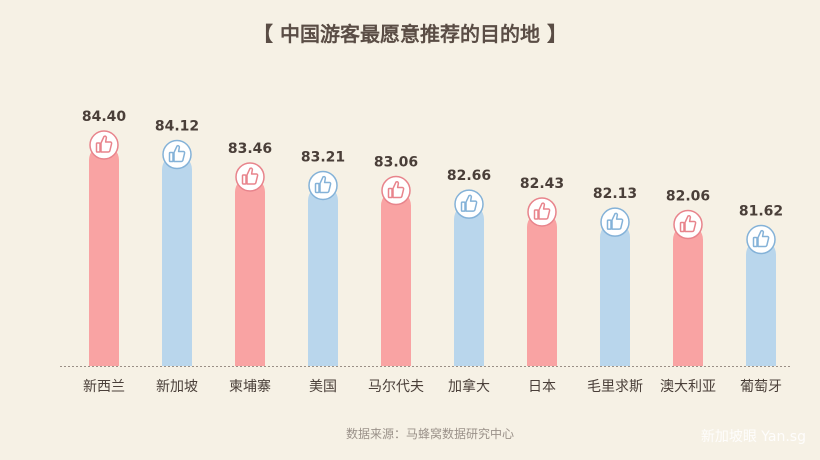 This screenshot has width=820, height=460. Describe the element at coordinates (469, 386) in the screenshot. I see `category-label: 加拿大` at that location.